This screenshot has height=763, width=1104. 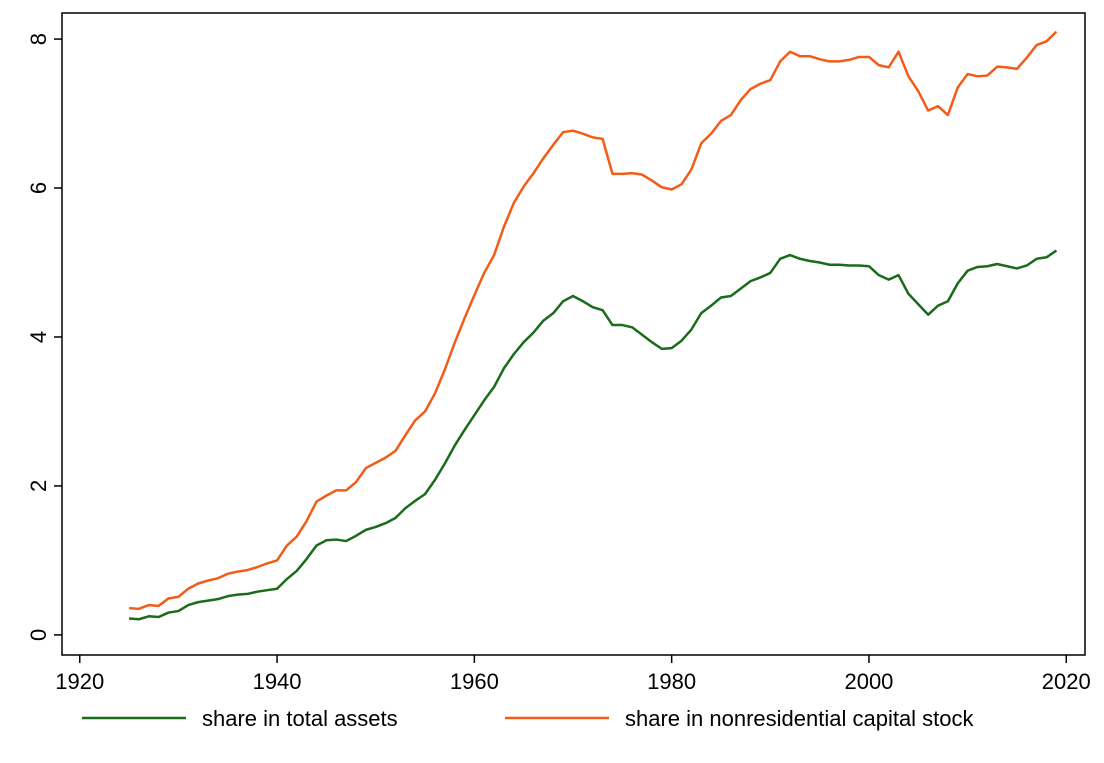 I want to click on x-tick-label: 2020, so click(x=1066, y=681).